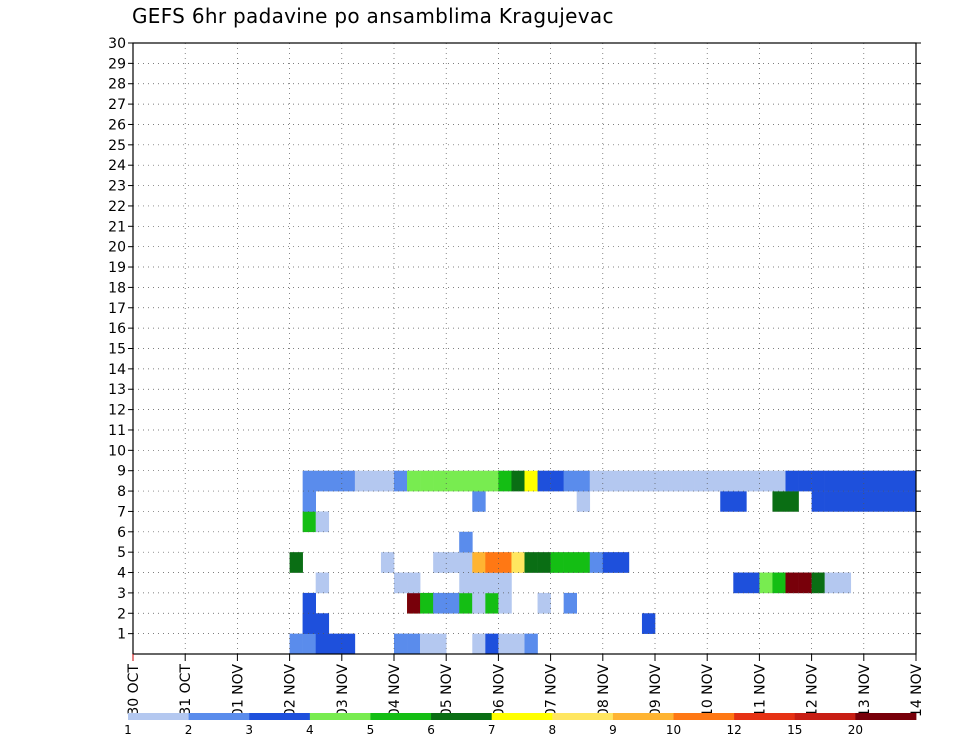  I want to click on x-tick-label: 12 NOV, so click(813, 691).